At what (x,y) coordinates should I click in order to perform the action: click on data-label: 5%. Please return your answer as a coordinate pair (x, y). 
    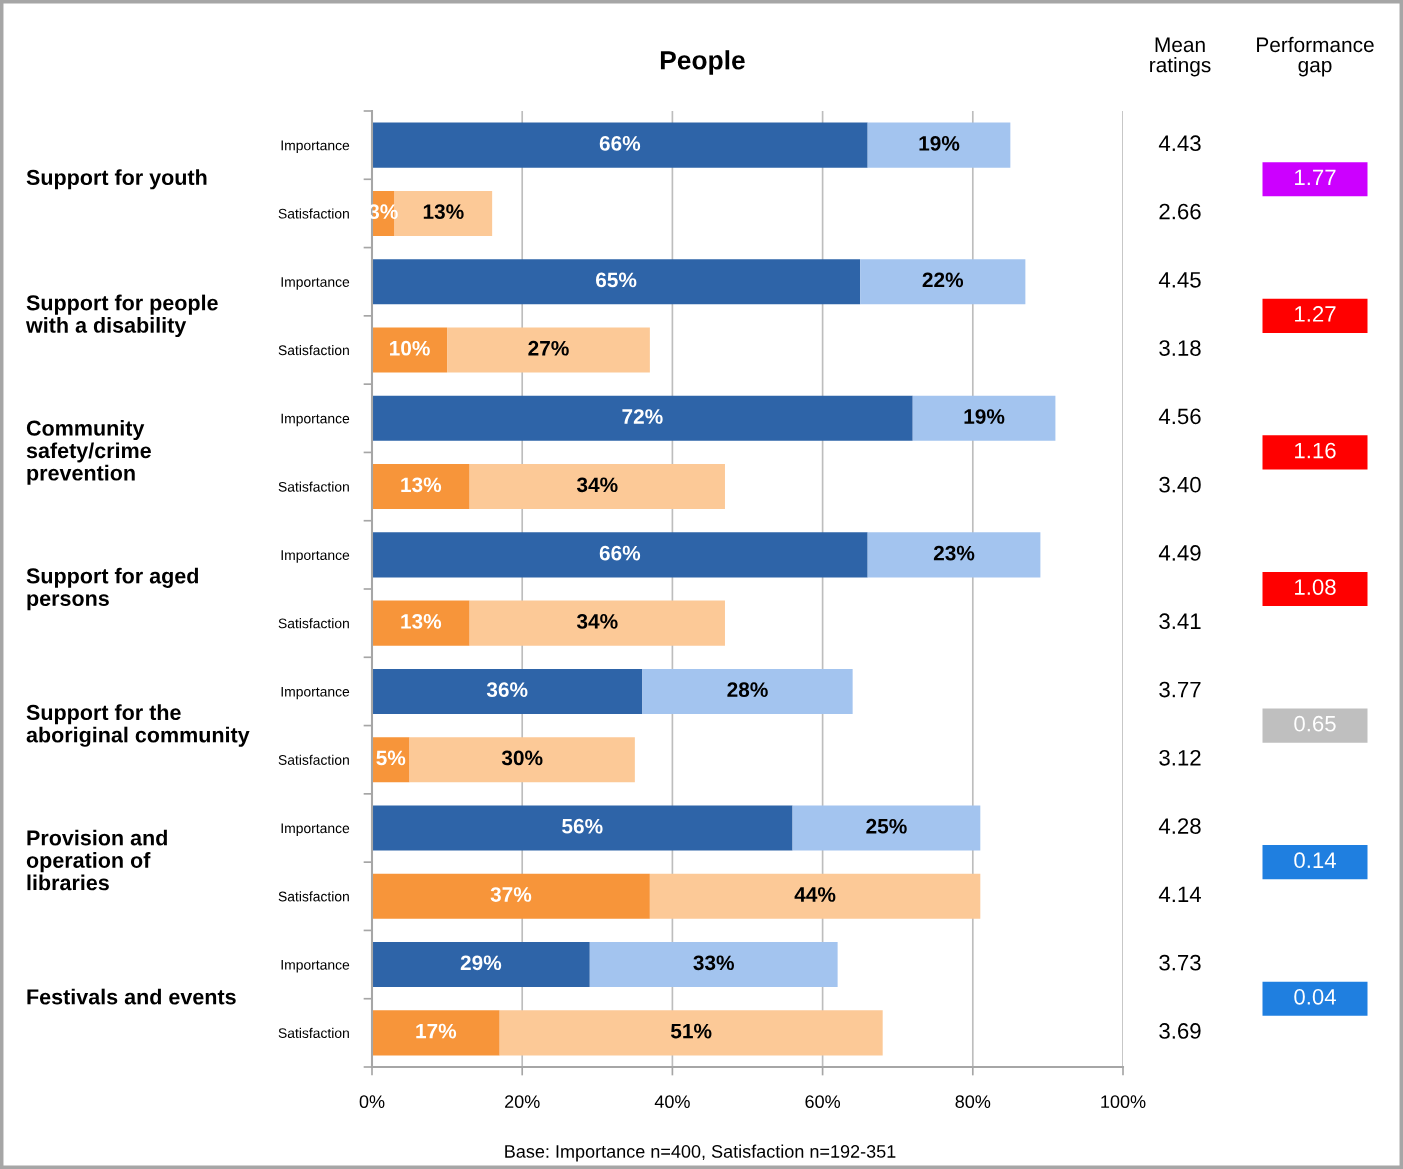
    Looking at the image, I should click on (391, 758).